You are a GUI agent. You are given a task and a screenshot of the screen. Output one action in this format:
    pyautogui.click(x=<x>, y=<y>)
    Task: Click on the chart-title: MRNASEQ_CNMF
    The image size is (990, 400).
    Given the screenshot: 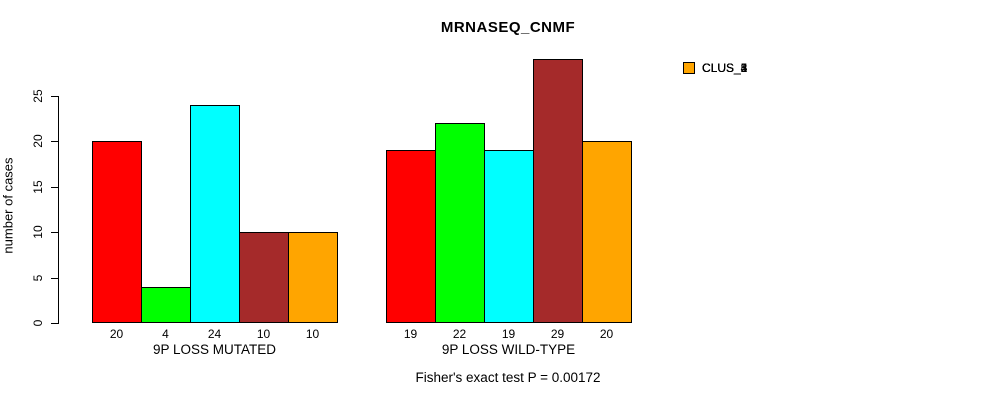 What is the action you would take?
    pyautogui.click(x=508, y=27)
    